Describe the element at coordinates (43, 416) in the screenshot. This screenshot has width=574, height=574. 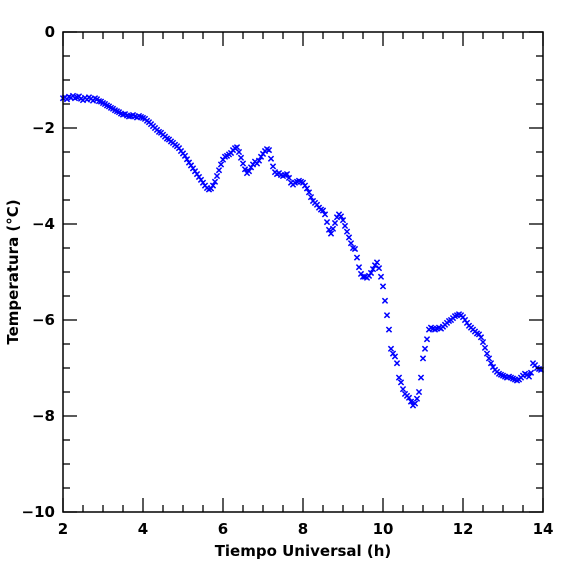
I see `y-tick-label: −8` at that location.